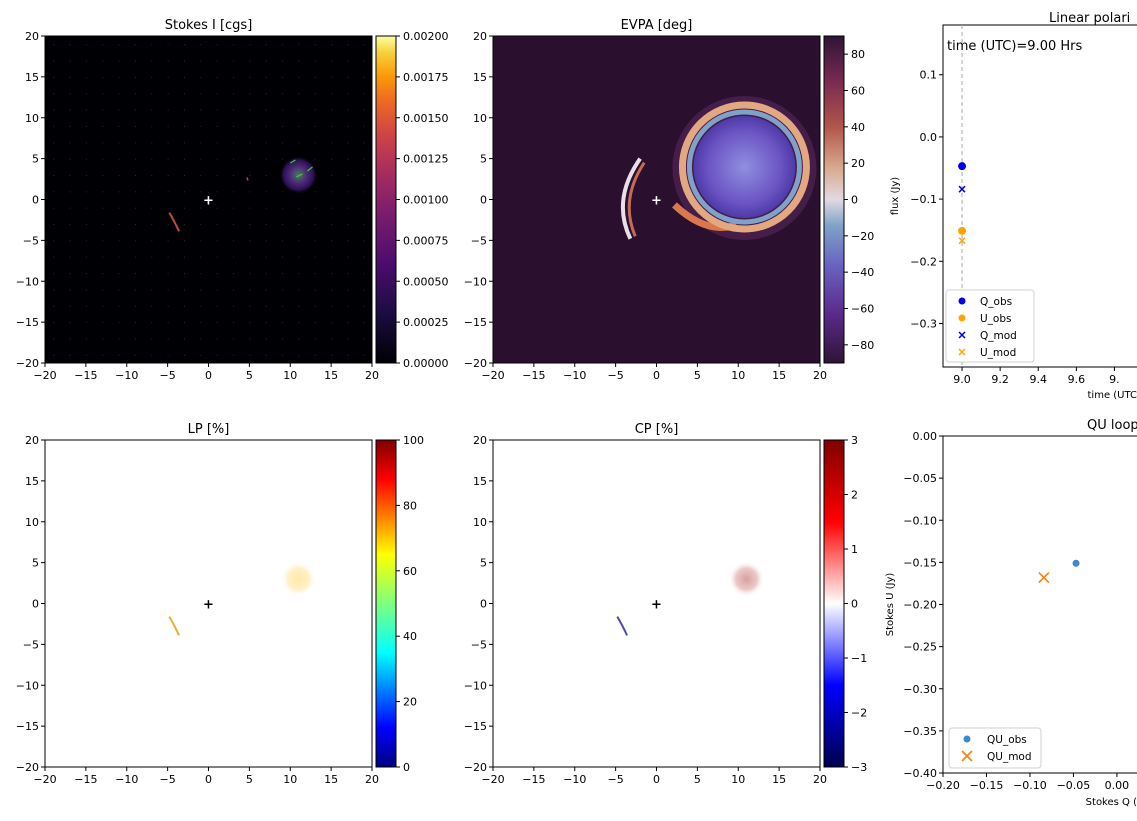  I want to click on center-marker: +, so click(208, 201).